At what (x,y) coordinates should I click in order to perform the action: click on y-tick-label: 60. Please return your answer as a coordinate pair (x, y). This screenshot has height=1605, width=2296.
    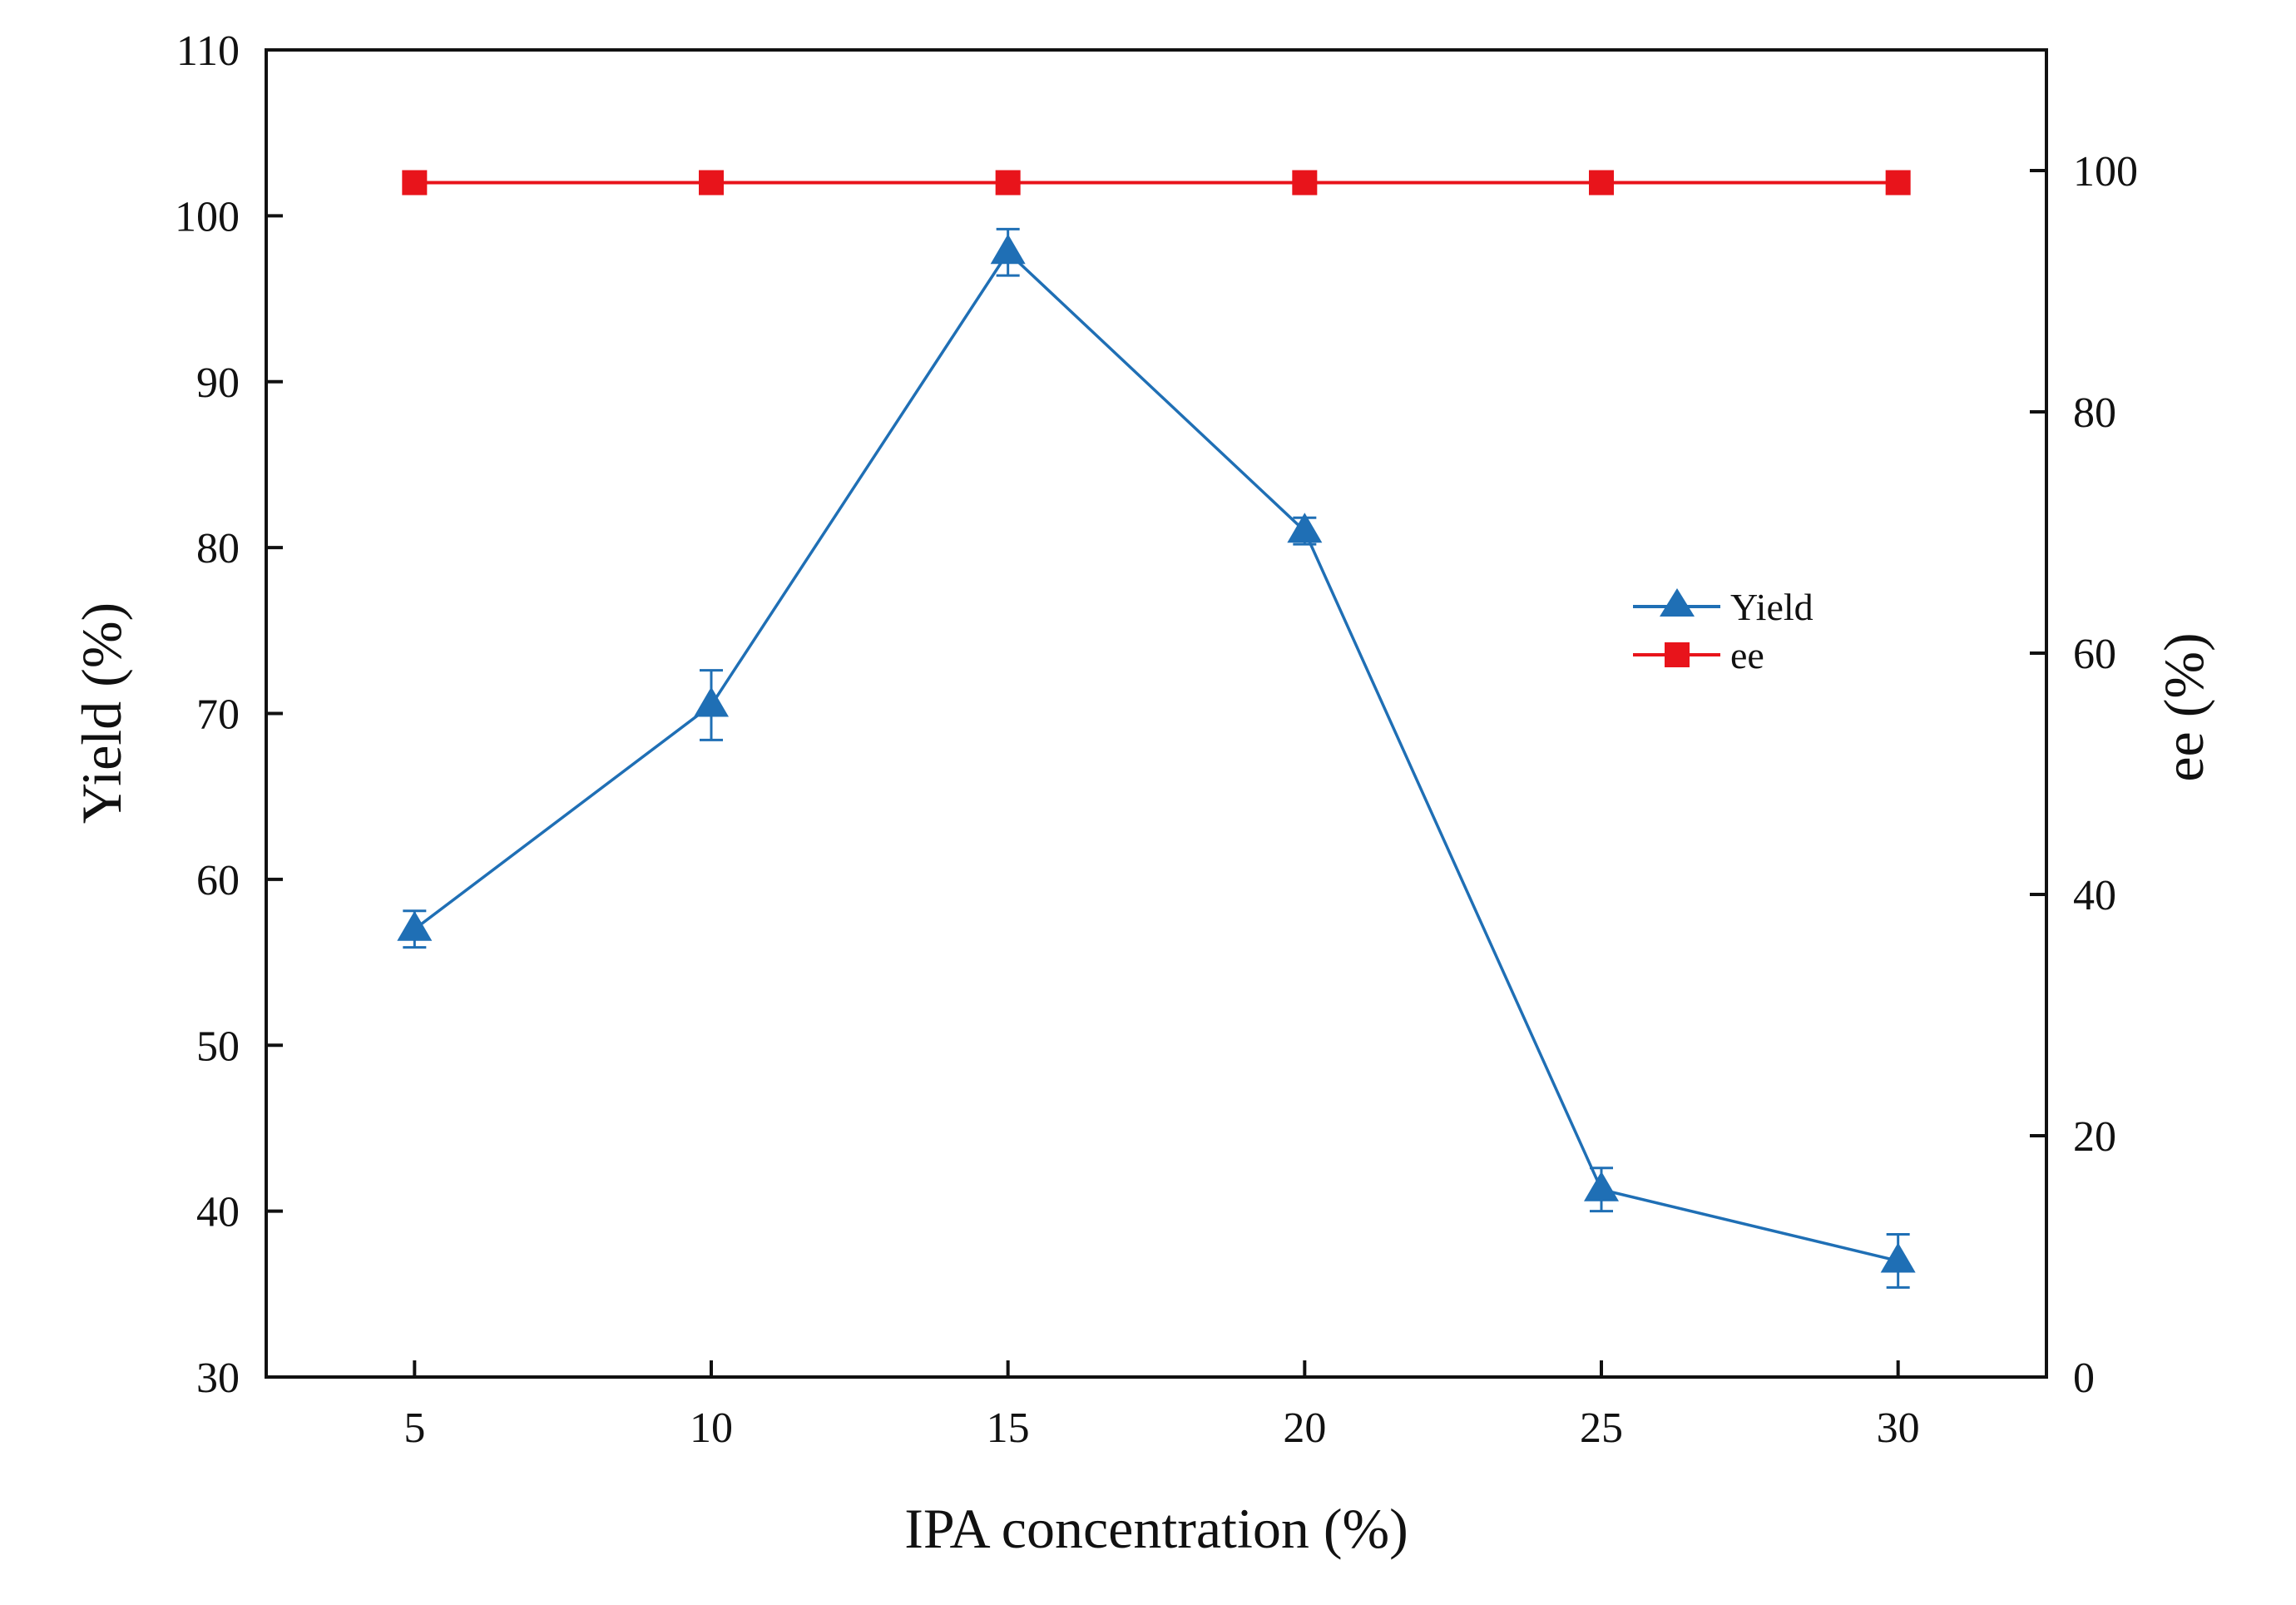
    Looking at the image, I should click on (218, 880).